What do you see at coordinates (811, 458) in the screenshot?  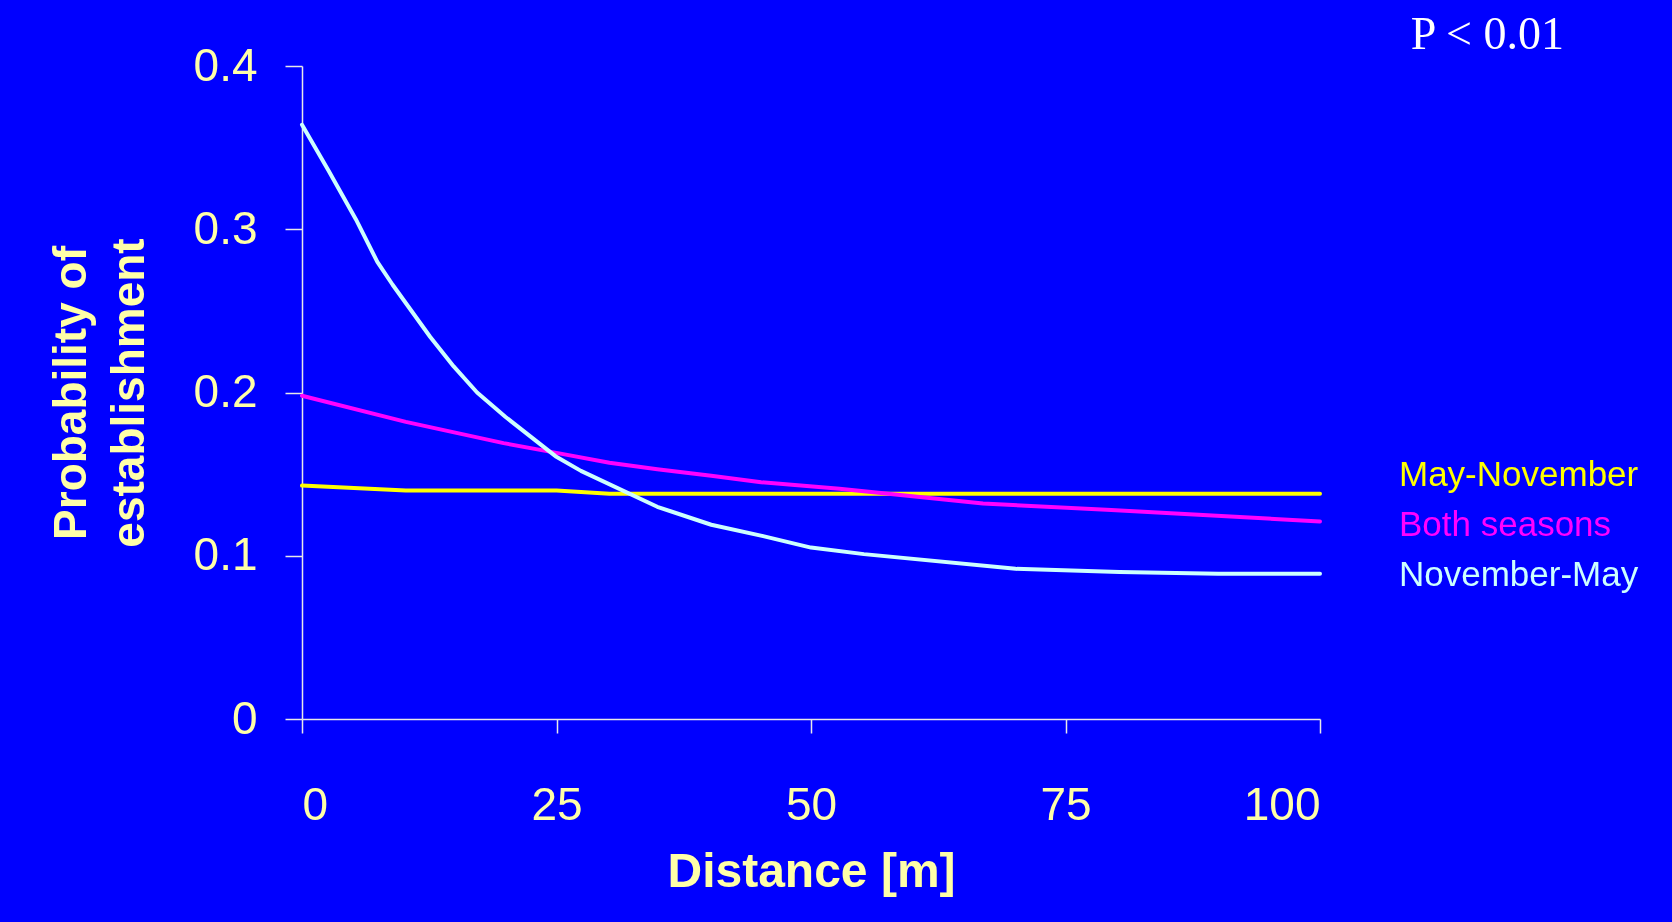 I see `line-series` at bounding box center [811, 458].